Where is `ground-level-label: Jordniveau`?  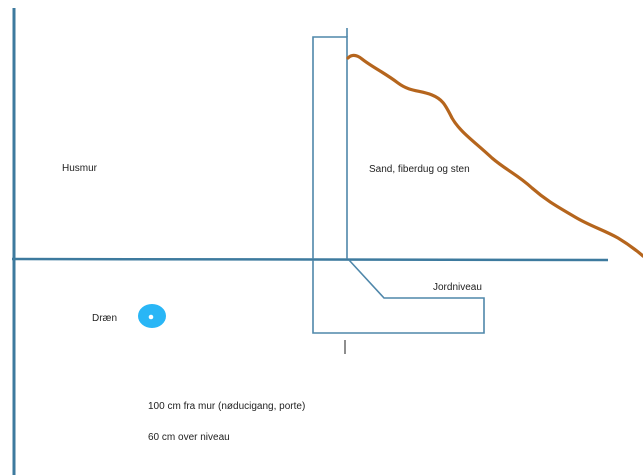 ground-level-label: Jordniveau is located at coordinates (457, 287).